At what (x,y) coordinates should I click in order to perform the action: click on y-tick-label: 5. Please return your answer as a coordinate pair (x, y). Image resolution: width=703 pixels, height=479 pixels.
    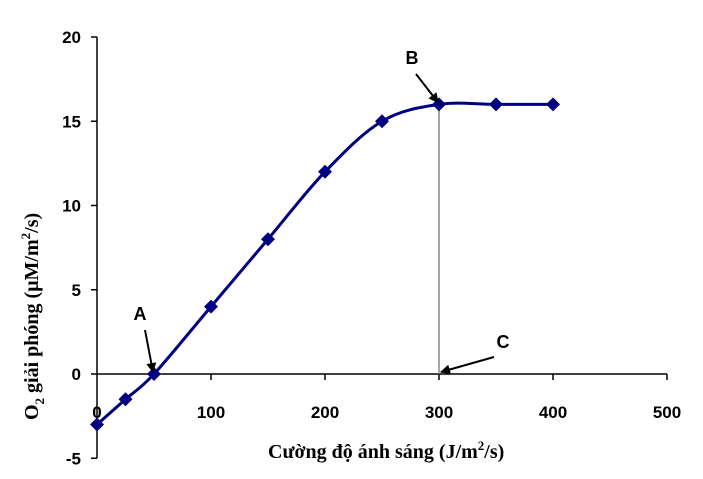
    Looking at the image, I should click on (76, 290).